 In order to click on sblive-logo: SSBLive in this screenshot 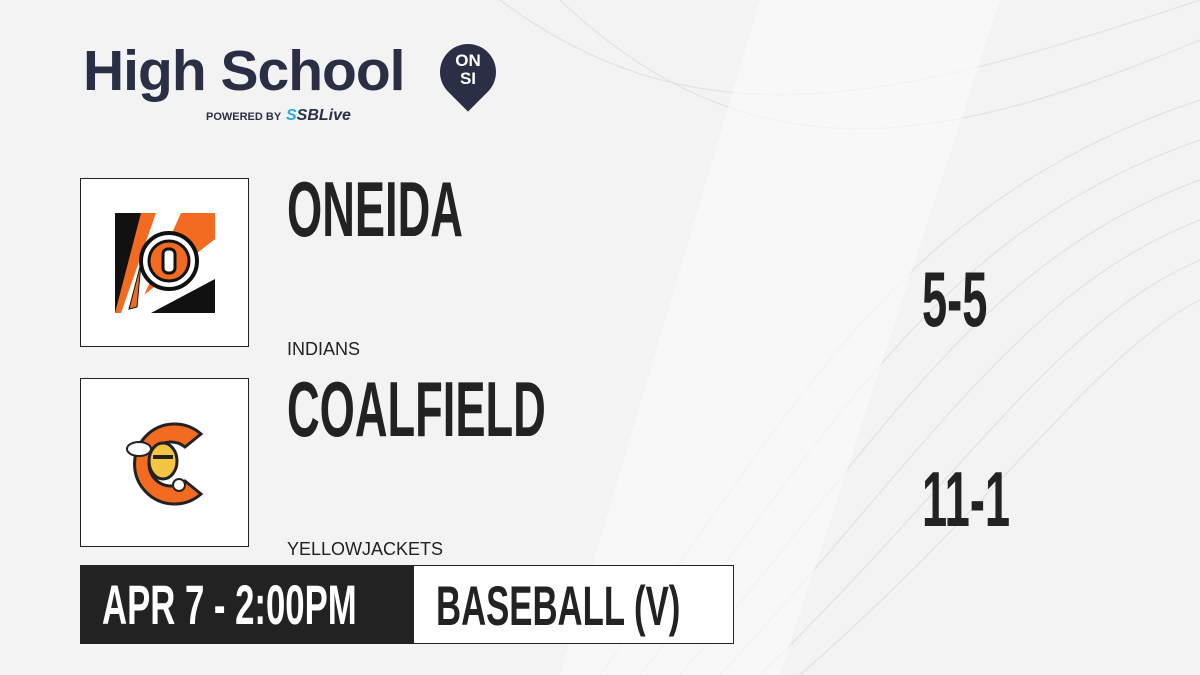, I will do `click(318, 115)`.